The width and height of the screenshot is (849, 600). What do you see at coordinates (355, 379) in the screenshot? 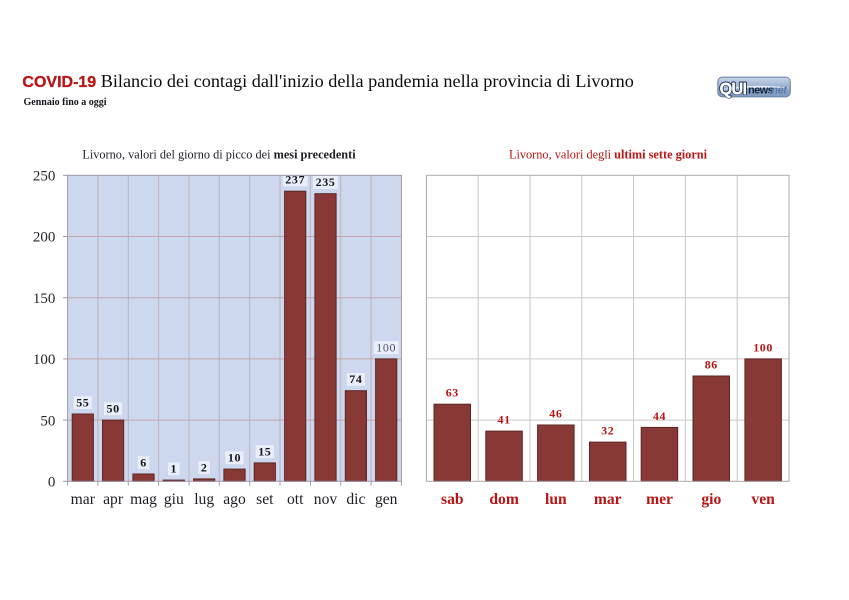
I see `svg-text: 74` at bounding box center [355, 379].